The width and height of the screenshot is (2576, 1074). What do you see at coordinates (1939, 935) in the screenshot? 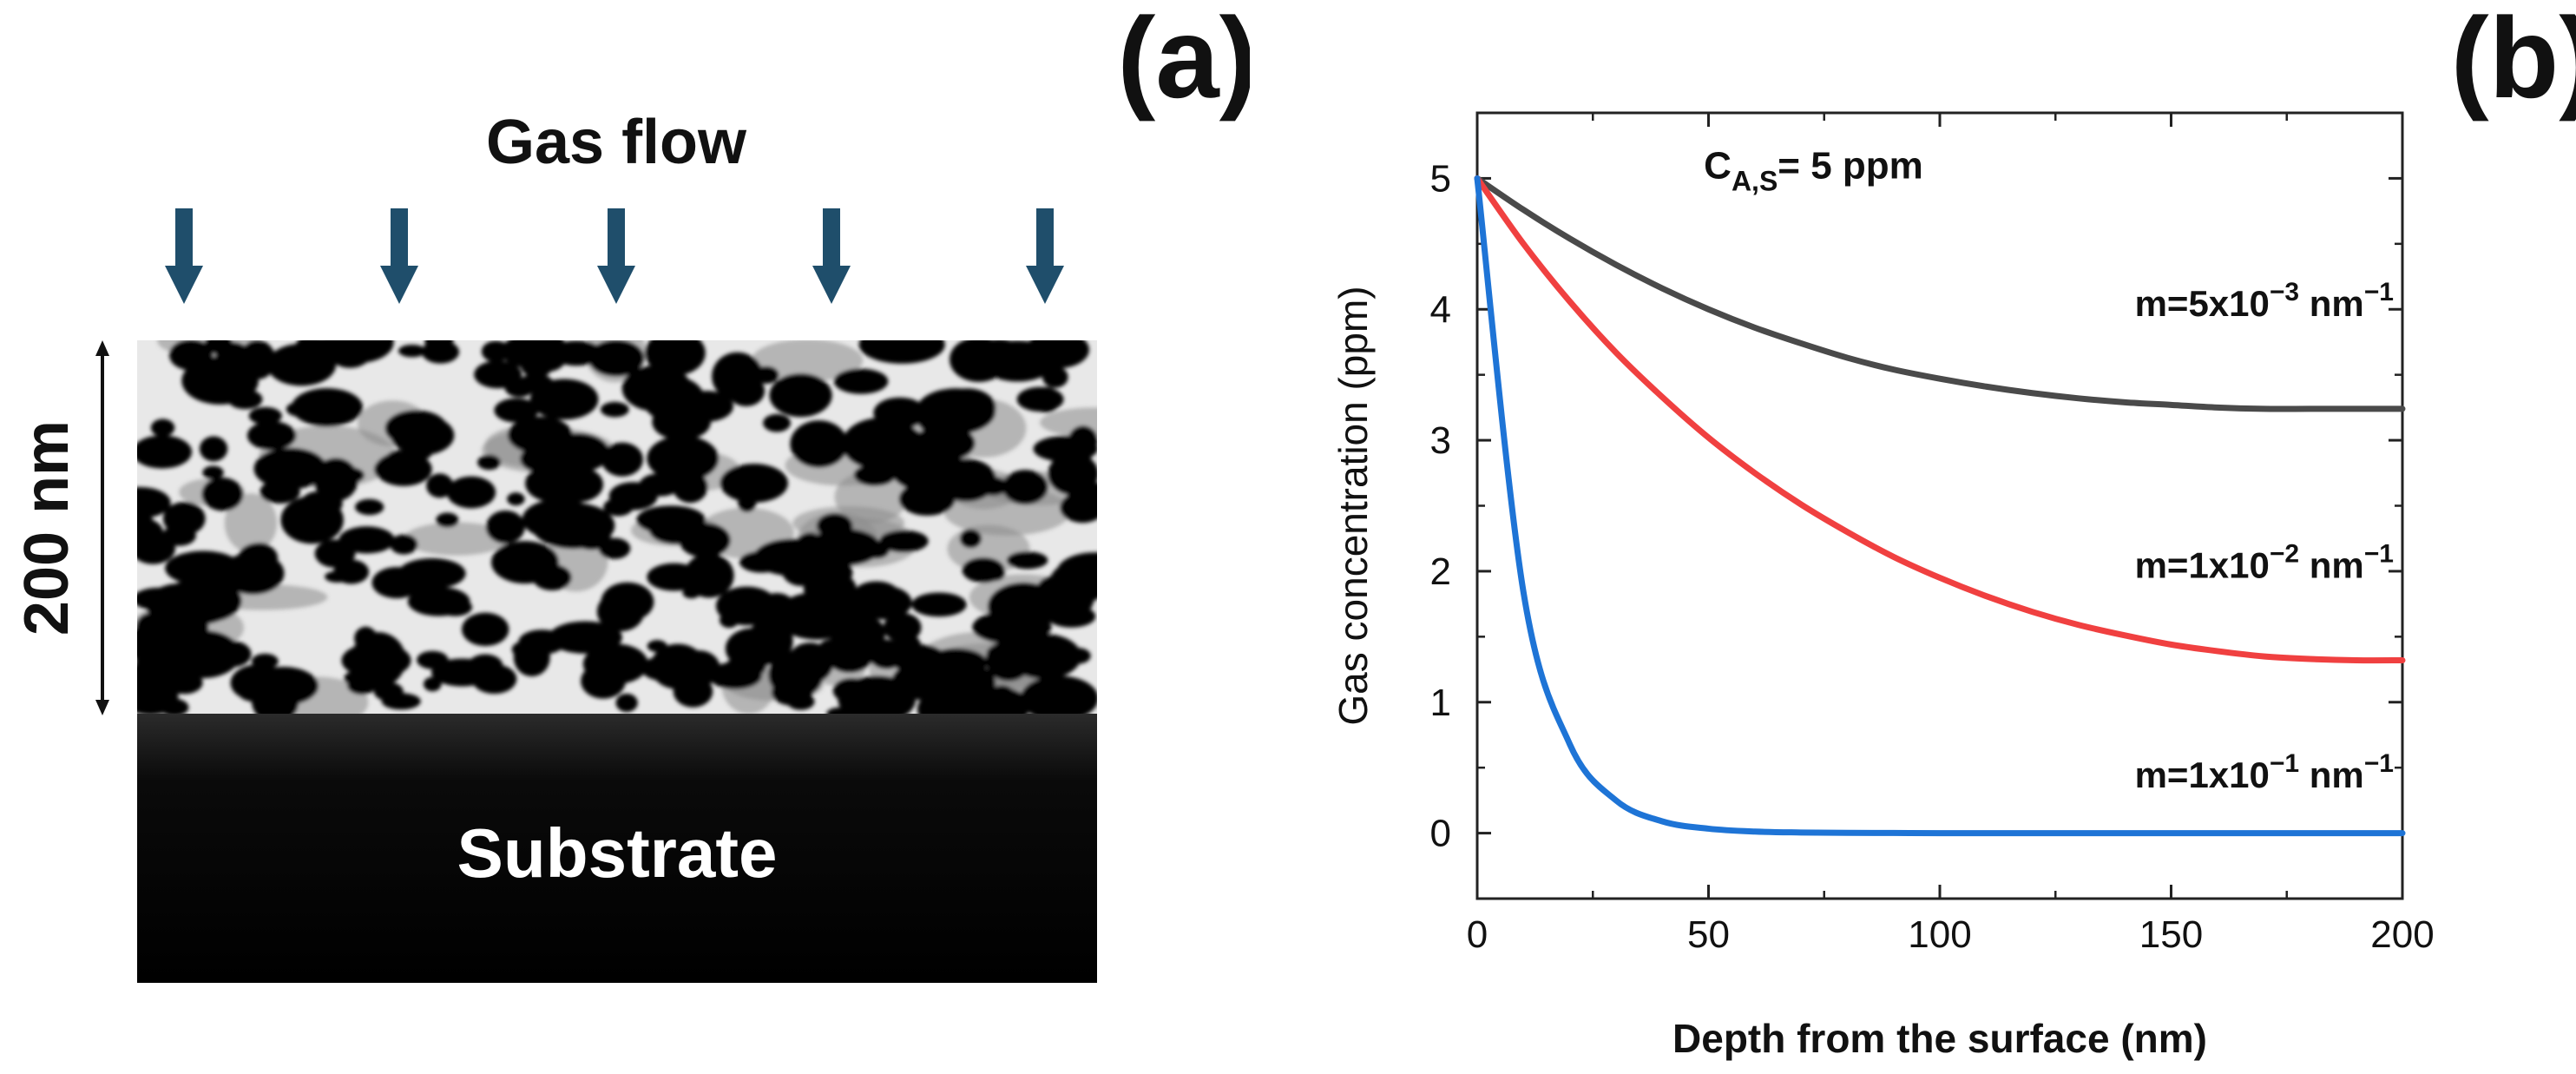
I see `x-tick-label: 100` at bounding box center [1939, 935].